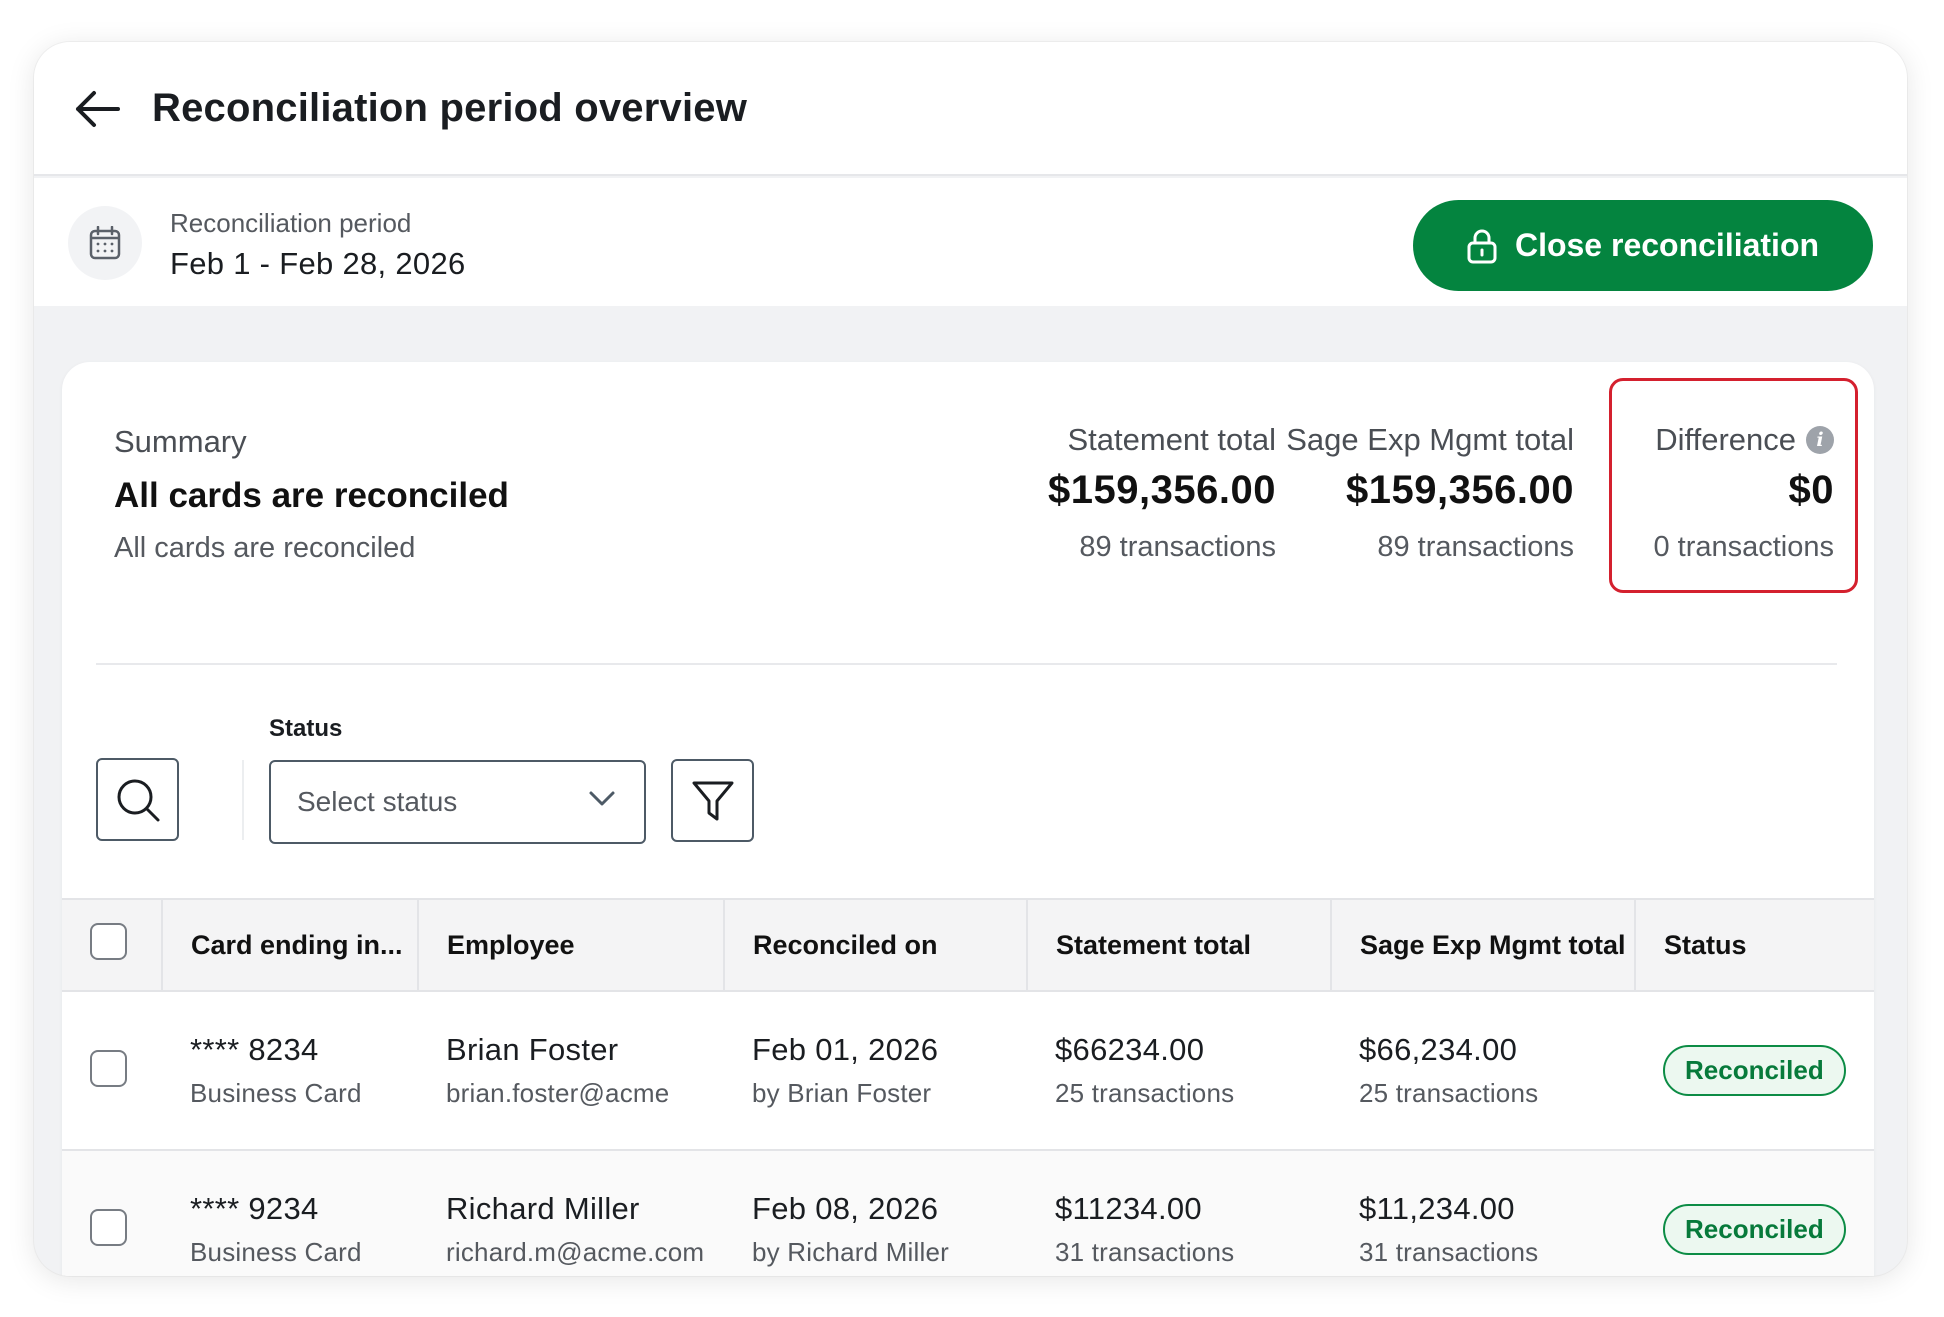  I want to click on filter-icon, so click(712, 800).